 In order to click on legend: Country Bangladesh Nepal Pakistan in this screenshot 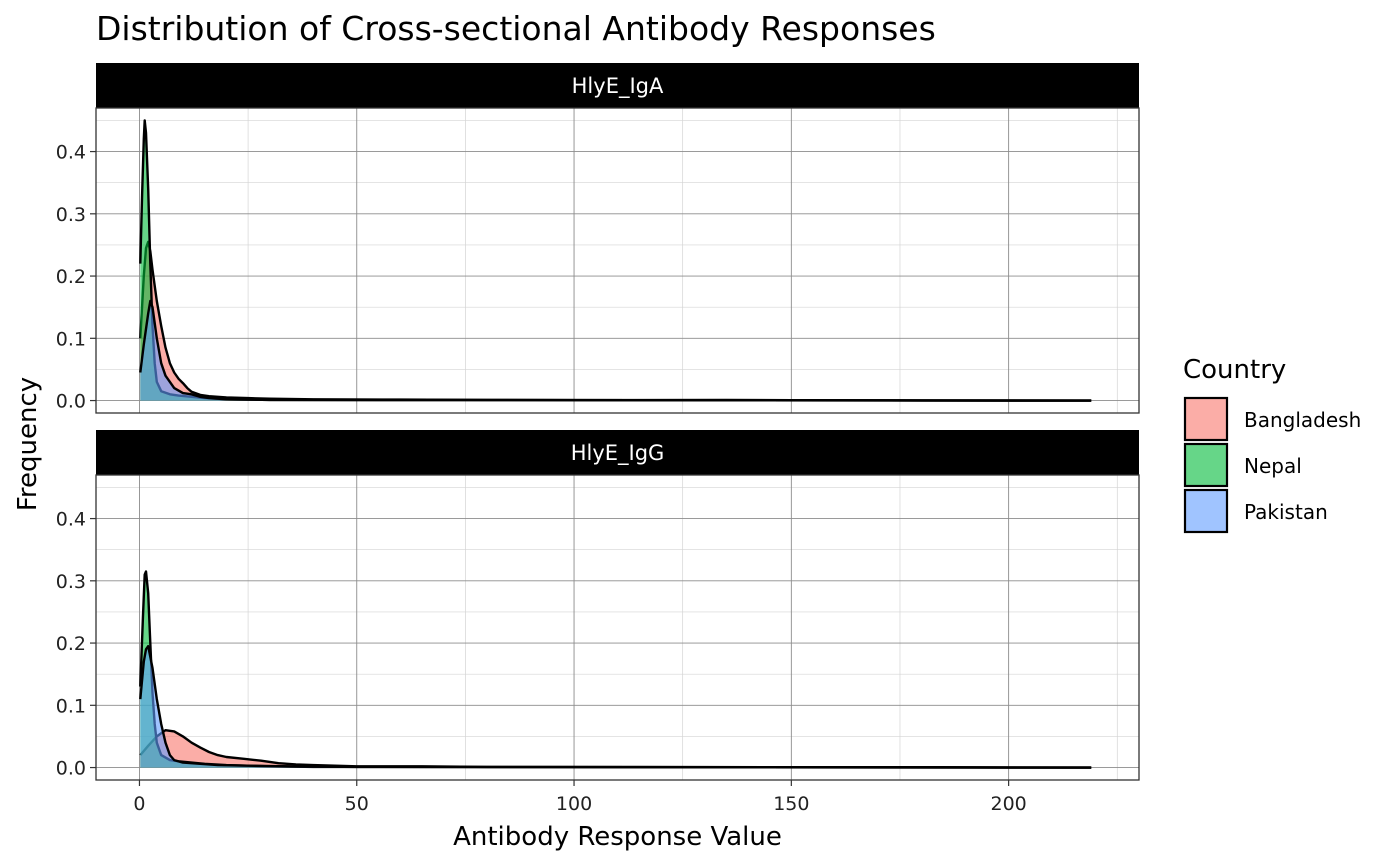, I will do `click(1272, 444)`.